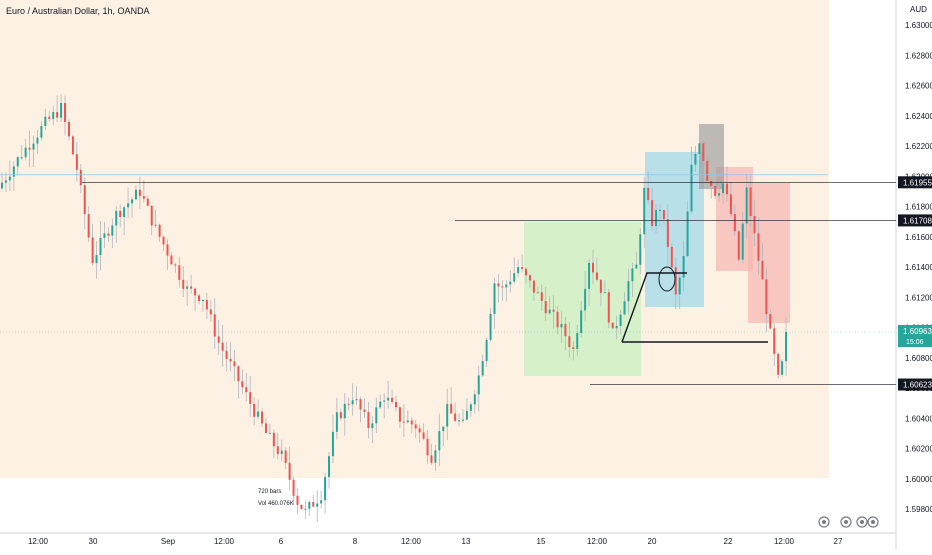  What do you see at coordinates (918, 25) in the screenshot?
I see `price-tick-label: 1.63000` at bounding box center [918, 25].